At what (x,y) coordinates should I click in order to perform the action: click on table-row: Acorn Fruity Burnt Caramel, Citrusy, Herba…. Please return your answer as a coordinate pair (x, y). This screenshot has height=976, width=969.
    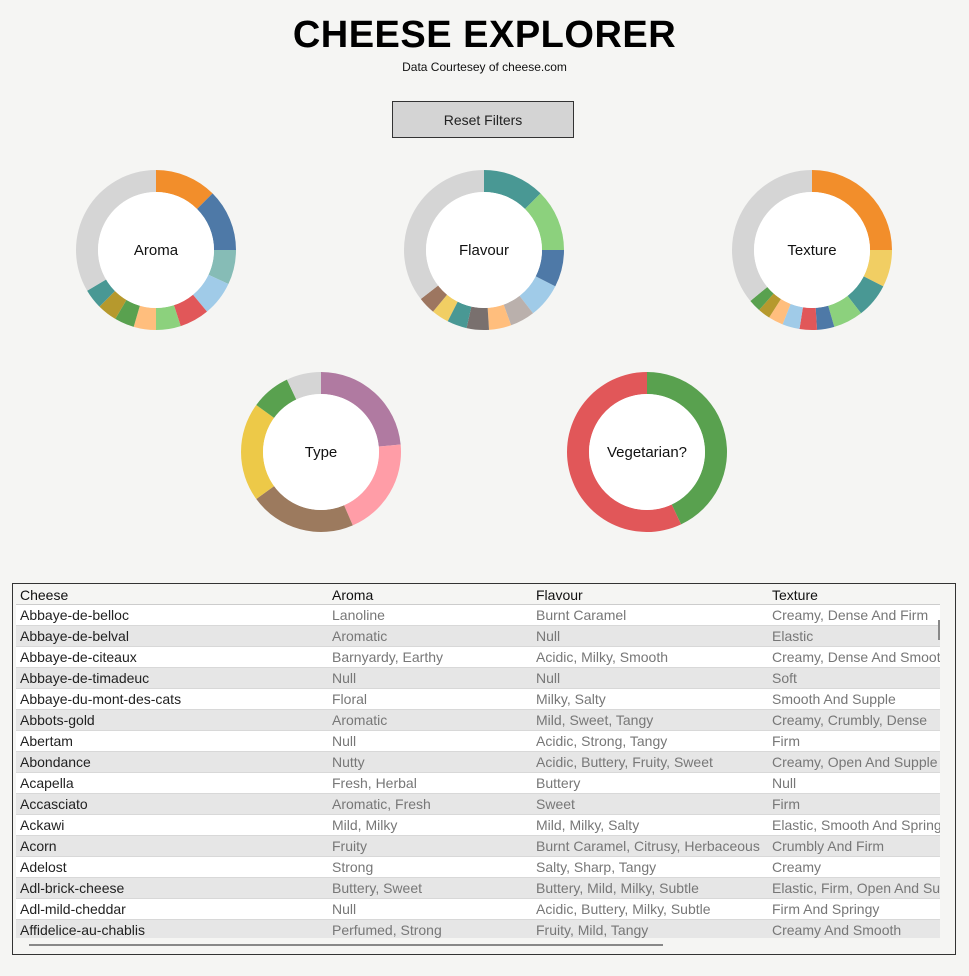
    Looking at the image, I should click on (478, 846).